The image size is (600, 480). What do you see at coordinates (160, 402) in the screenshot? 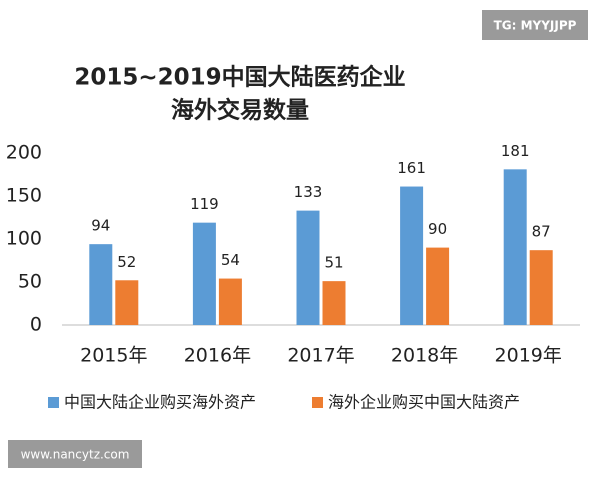
I see `legend-label: 中国大陆企业购买海外资产` at bounding box center [160, 402].